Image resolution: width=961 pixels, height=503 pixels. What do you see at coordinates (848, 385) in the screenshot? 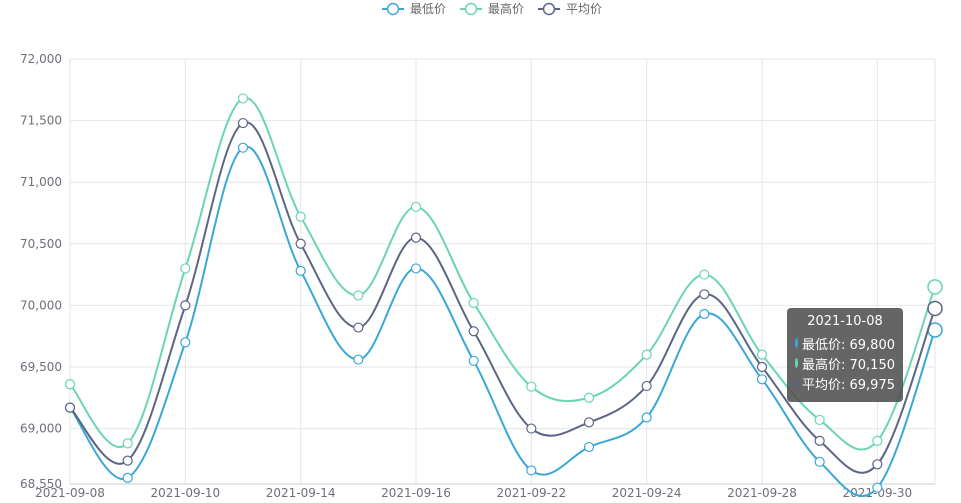
I see `tooltip-label-avg: 平均价: 69,975` at bounding box center [848, 385].